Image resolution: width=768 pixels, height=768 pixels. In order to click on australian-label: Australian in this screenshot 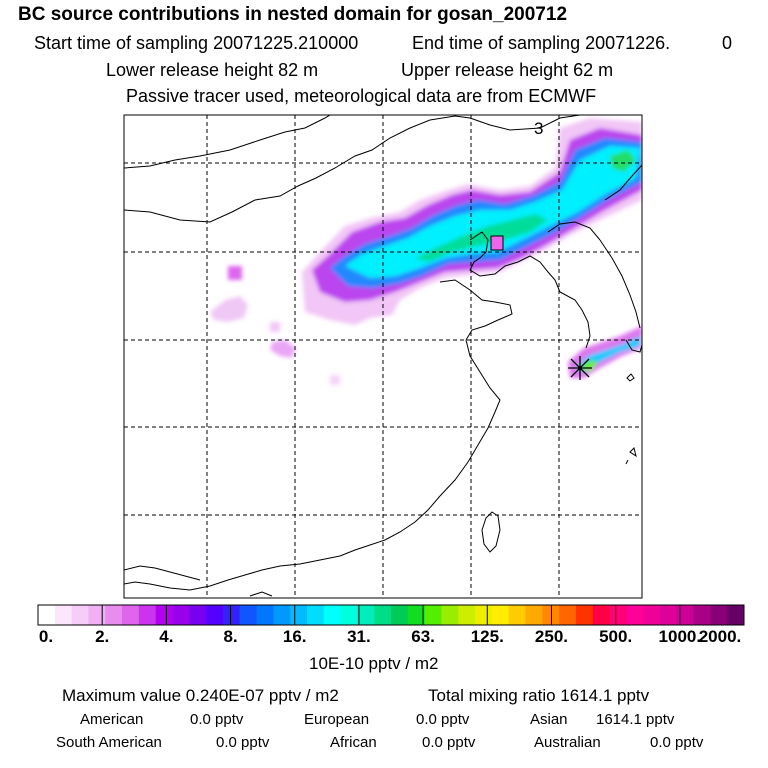, I will do `click(567, 742)`.